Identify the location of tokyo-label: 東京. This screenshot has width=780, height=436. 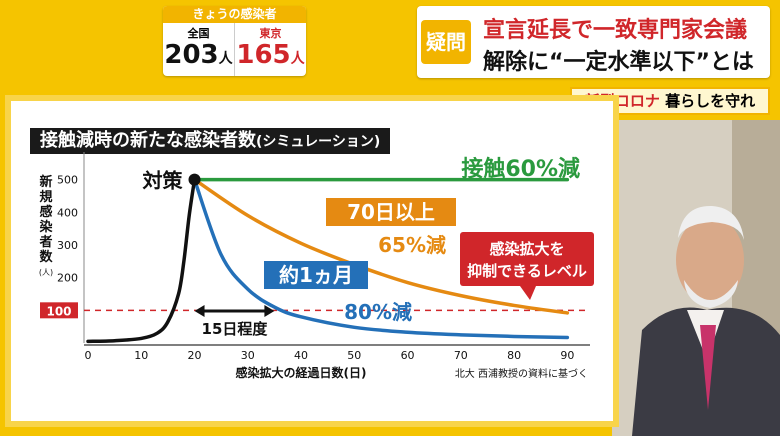
(270, 33).